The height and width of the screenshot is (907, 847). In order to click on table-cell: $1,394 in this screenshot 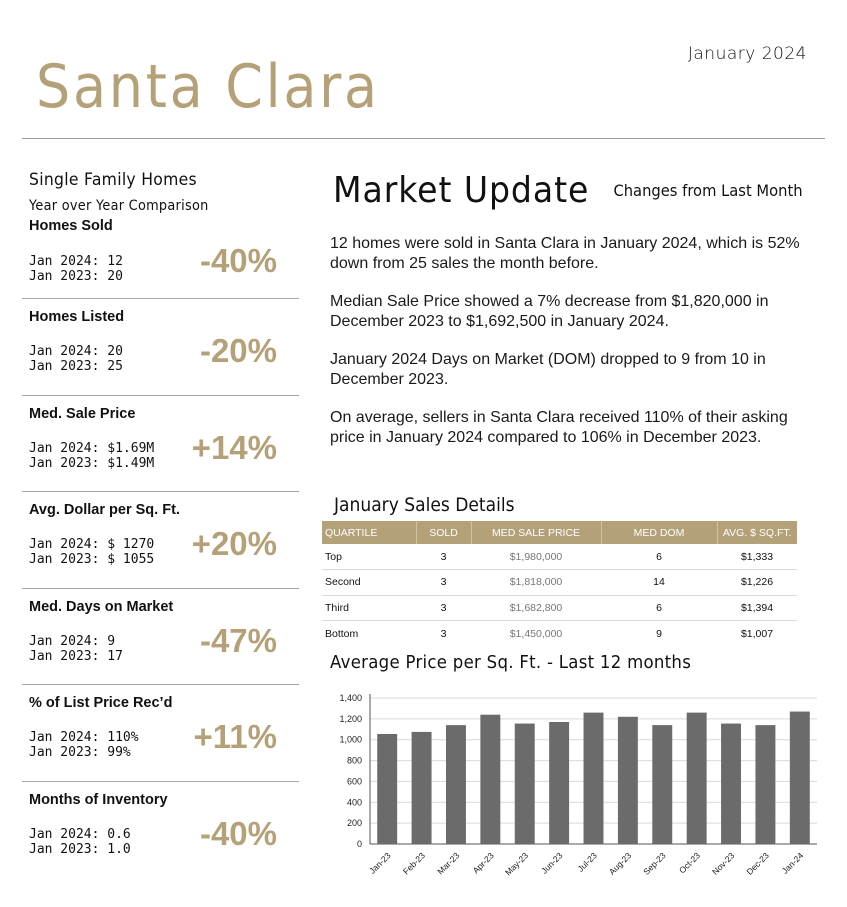, I will do `click(757, 608)`.